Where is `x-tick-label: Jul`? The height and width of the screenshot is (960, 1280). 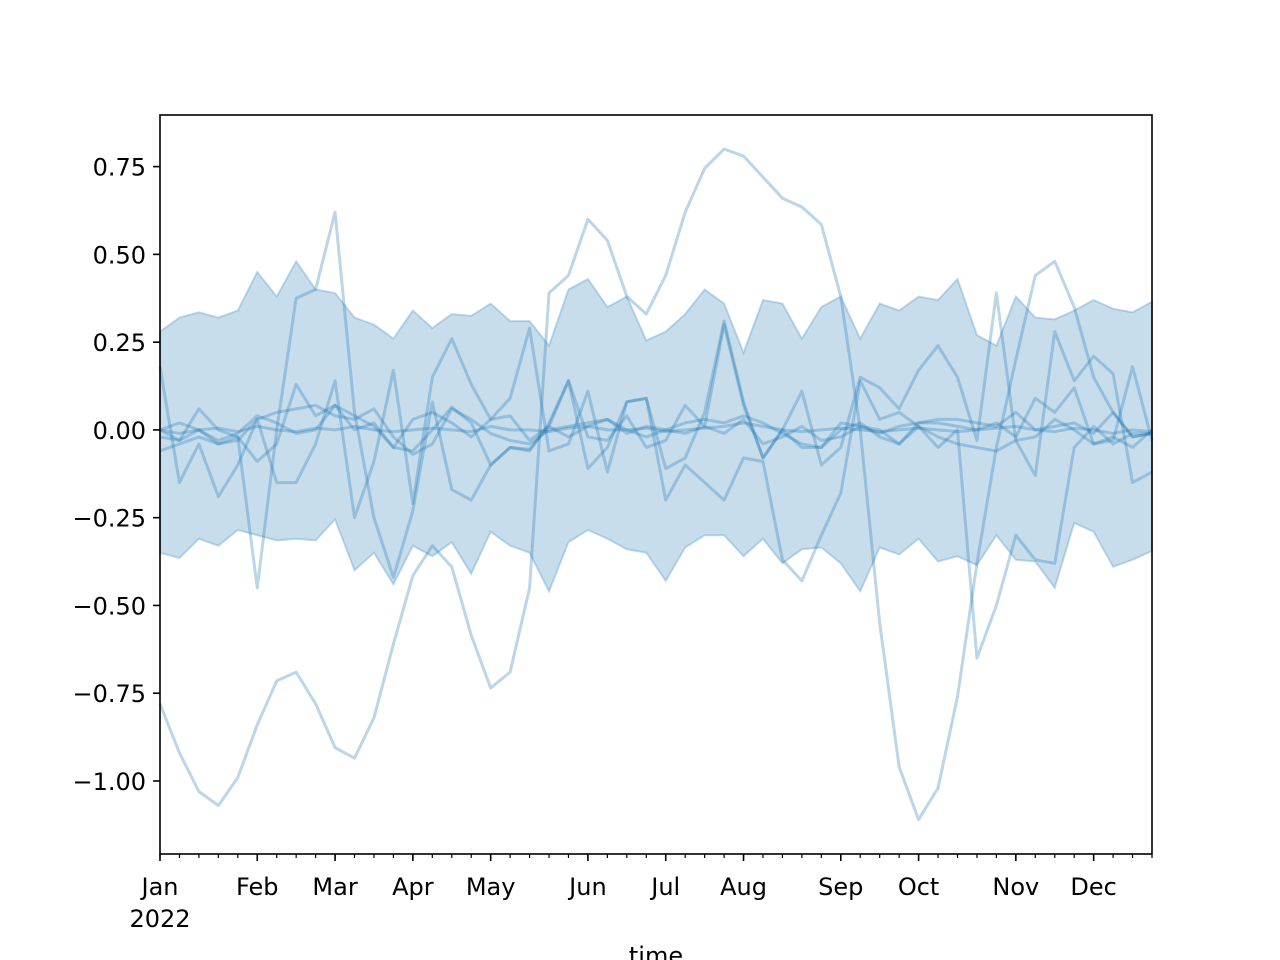 x-tick-label: Jul is located at coordinates (664, 887).